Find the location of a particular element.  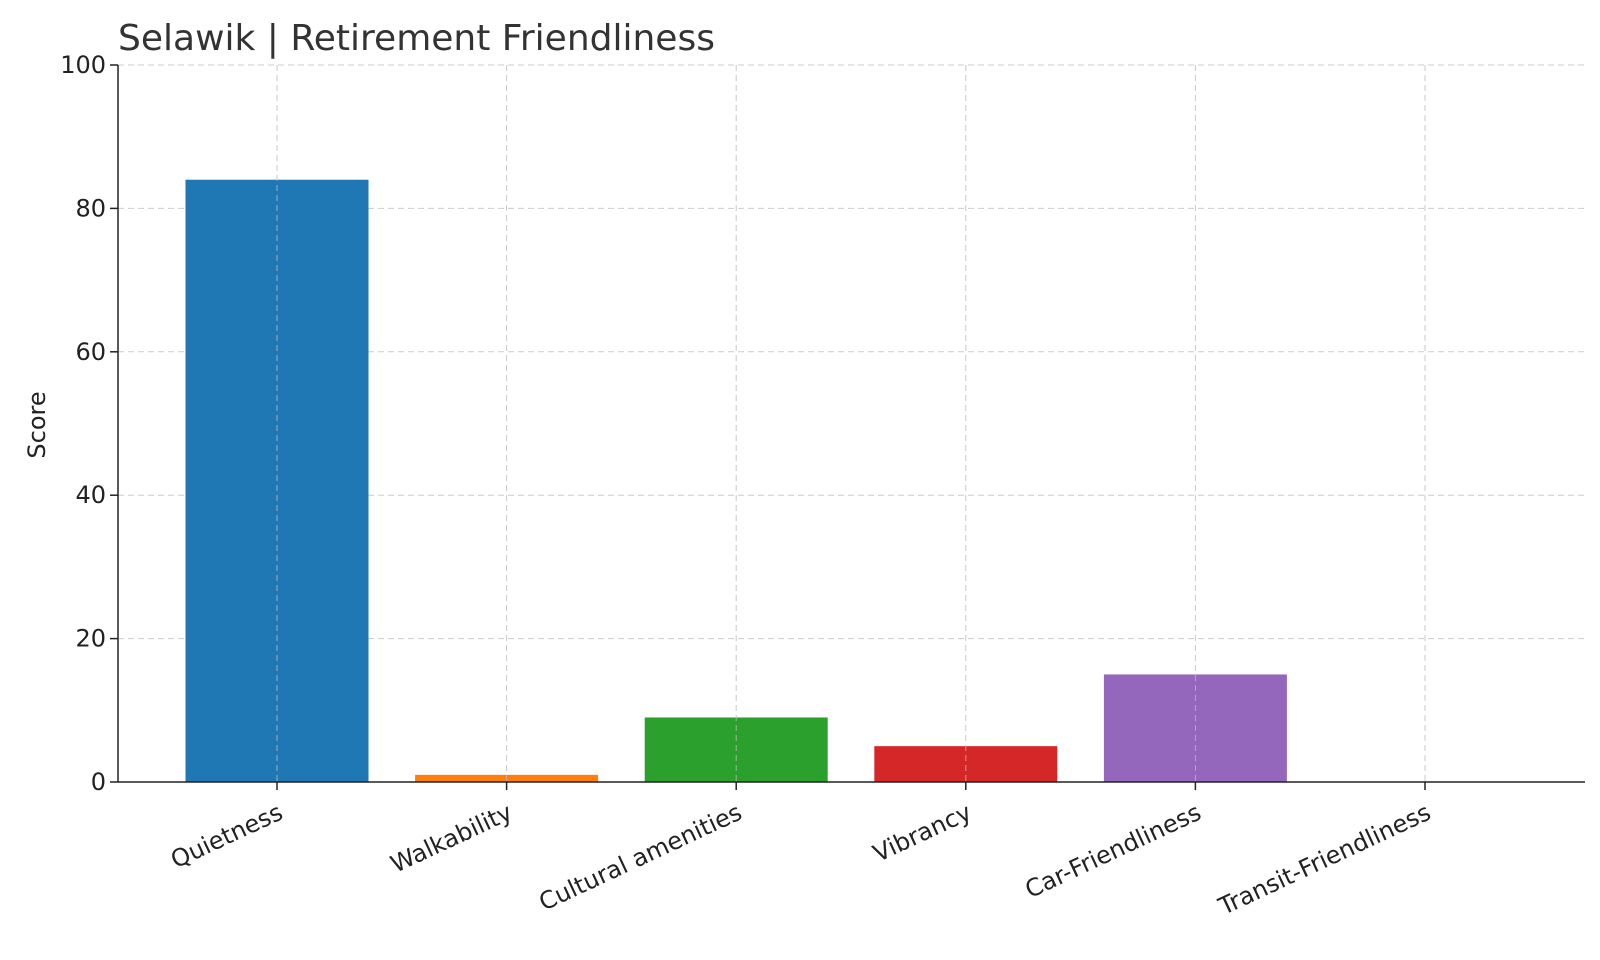

x-tick-label: Walkability is located at coordinates (451, 838).